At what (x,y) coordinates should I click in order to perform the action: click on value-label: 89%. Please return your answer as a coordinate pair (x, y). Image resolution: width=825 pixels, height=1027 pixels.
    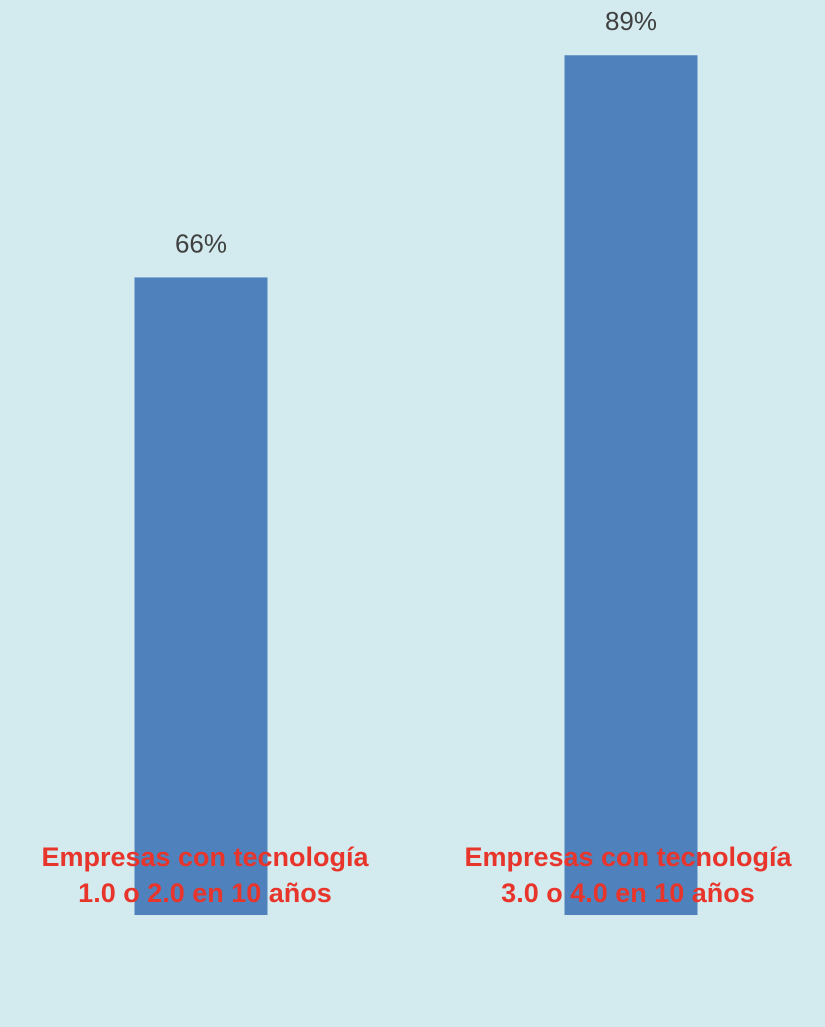
    Looking at the image, I should click on (631, 21).